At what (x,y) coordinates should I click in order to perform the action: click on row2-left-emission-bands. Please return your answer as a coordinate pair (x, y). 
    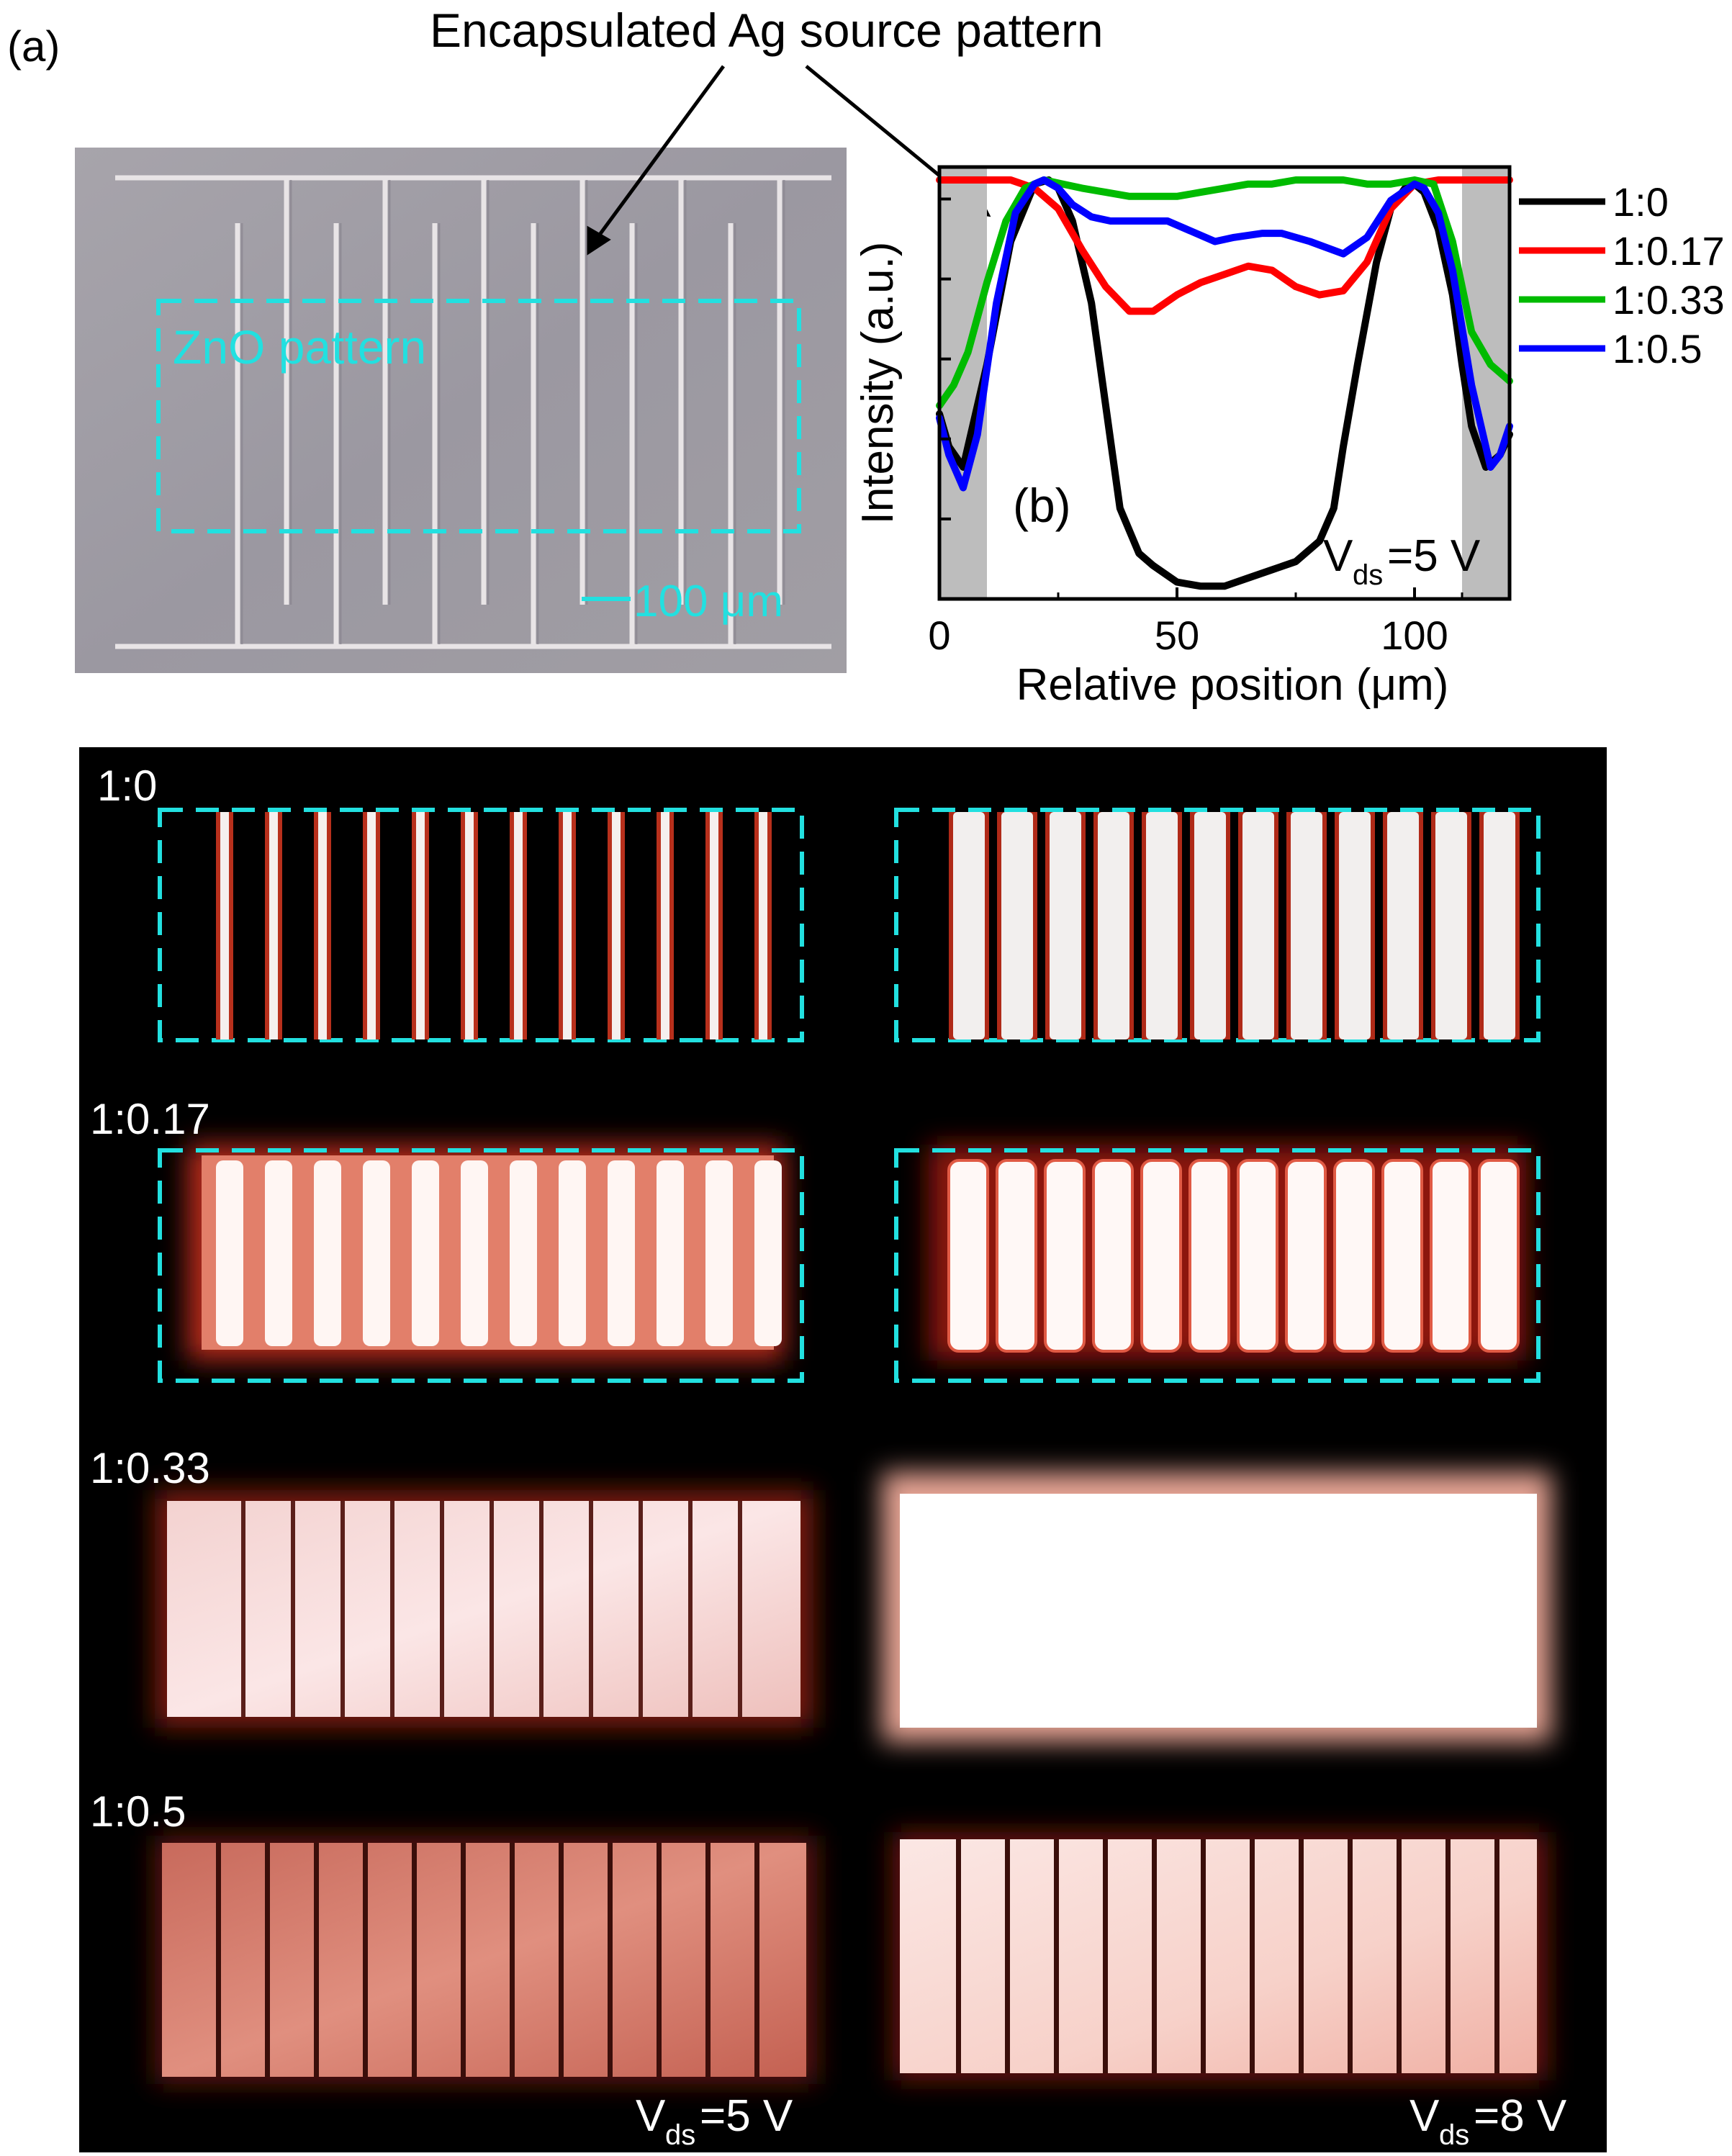
    Looking at the image, I should click on (499, 1253).